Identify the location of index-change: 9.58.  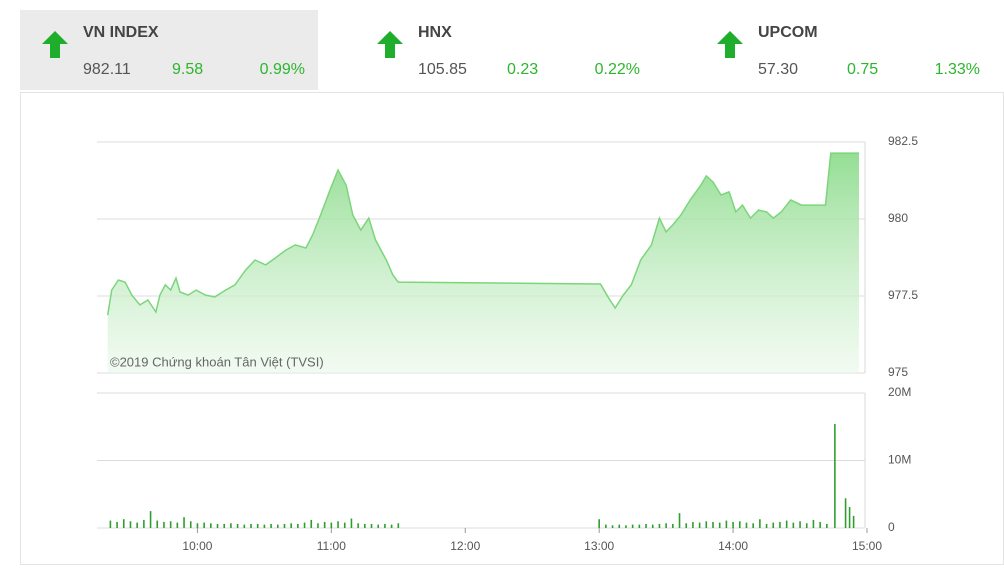
(187, 69).